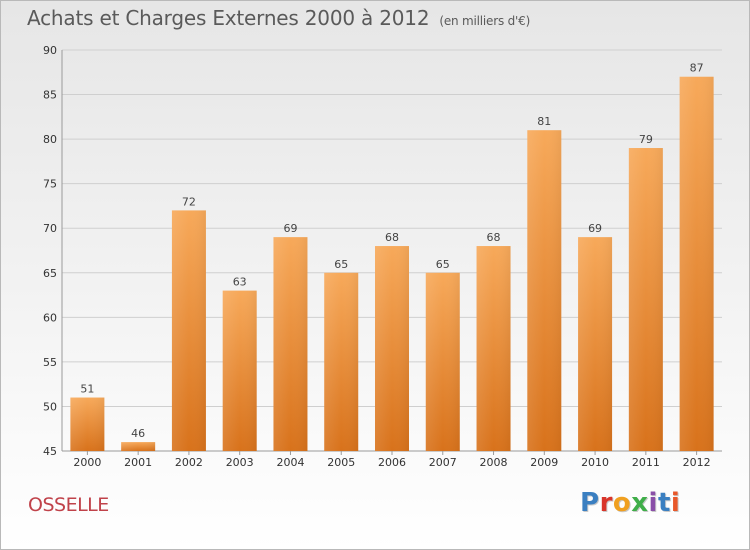 The height and width of the screenshot is (550, 750). Describe the element at coordinates (50, 362) in the screenshot. I see `y-tick-label: 55` at that location.